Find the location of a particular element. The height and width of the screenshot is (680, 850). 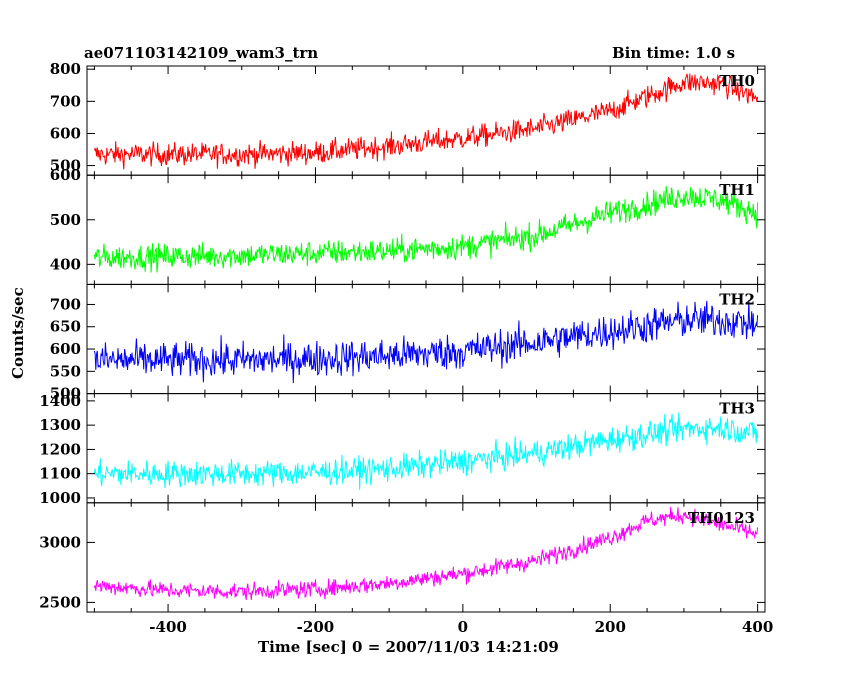

y-tick-label-th0123: 3000 is located at coordinates (60, 542).